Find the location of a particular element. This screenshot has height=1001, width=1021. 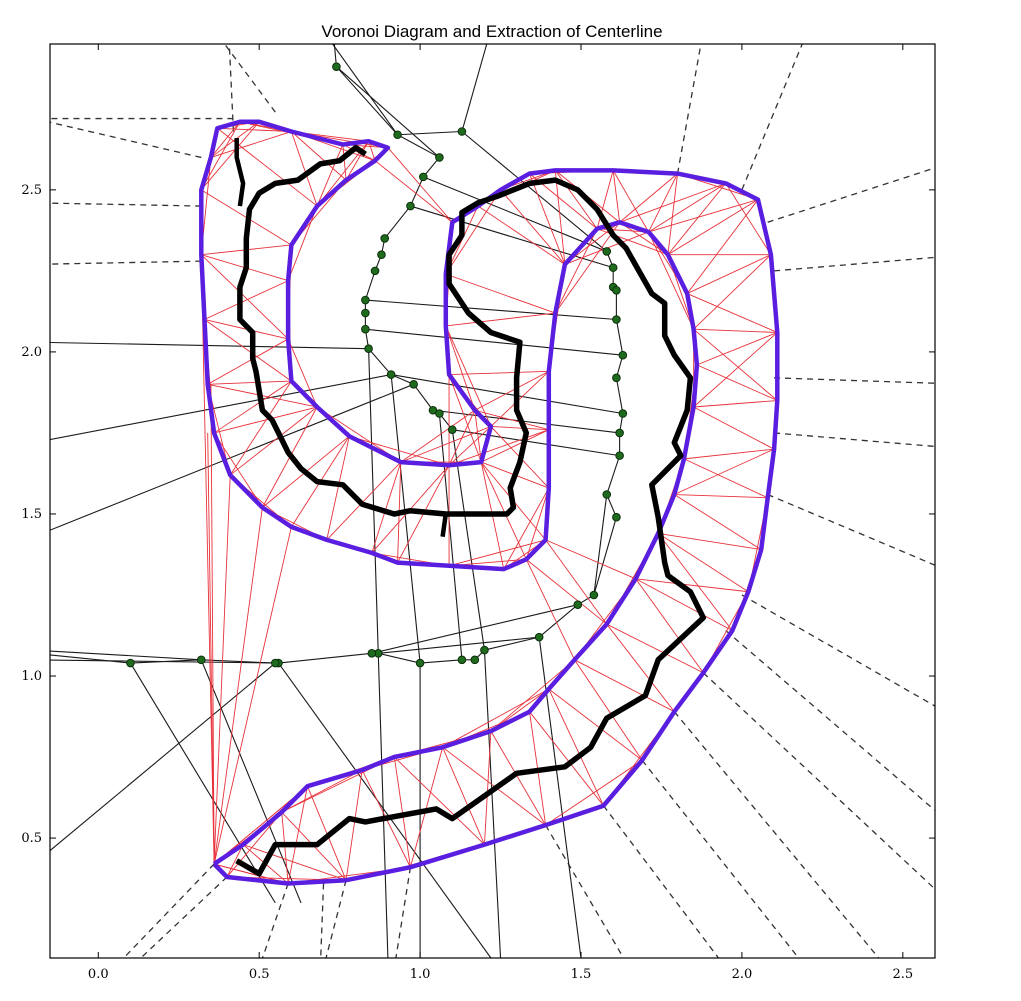

y-tick-label: 2.0 is located at coordinates (31, 352).